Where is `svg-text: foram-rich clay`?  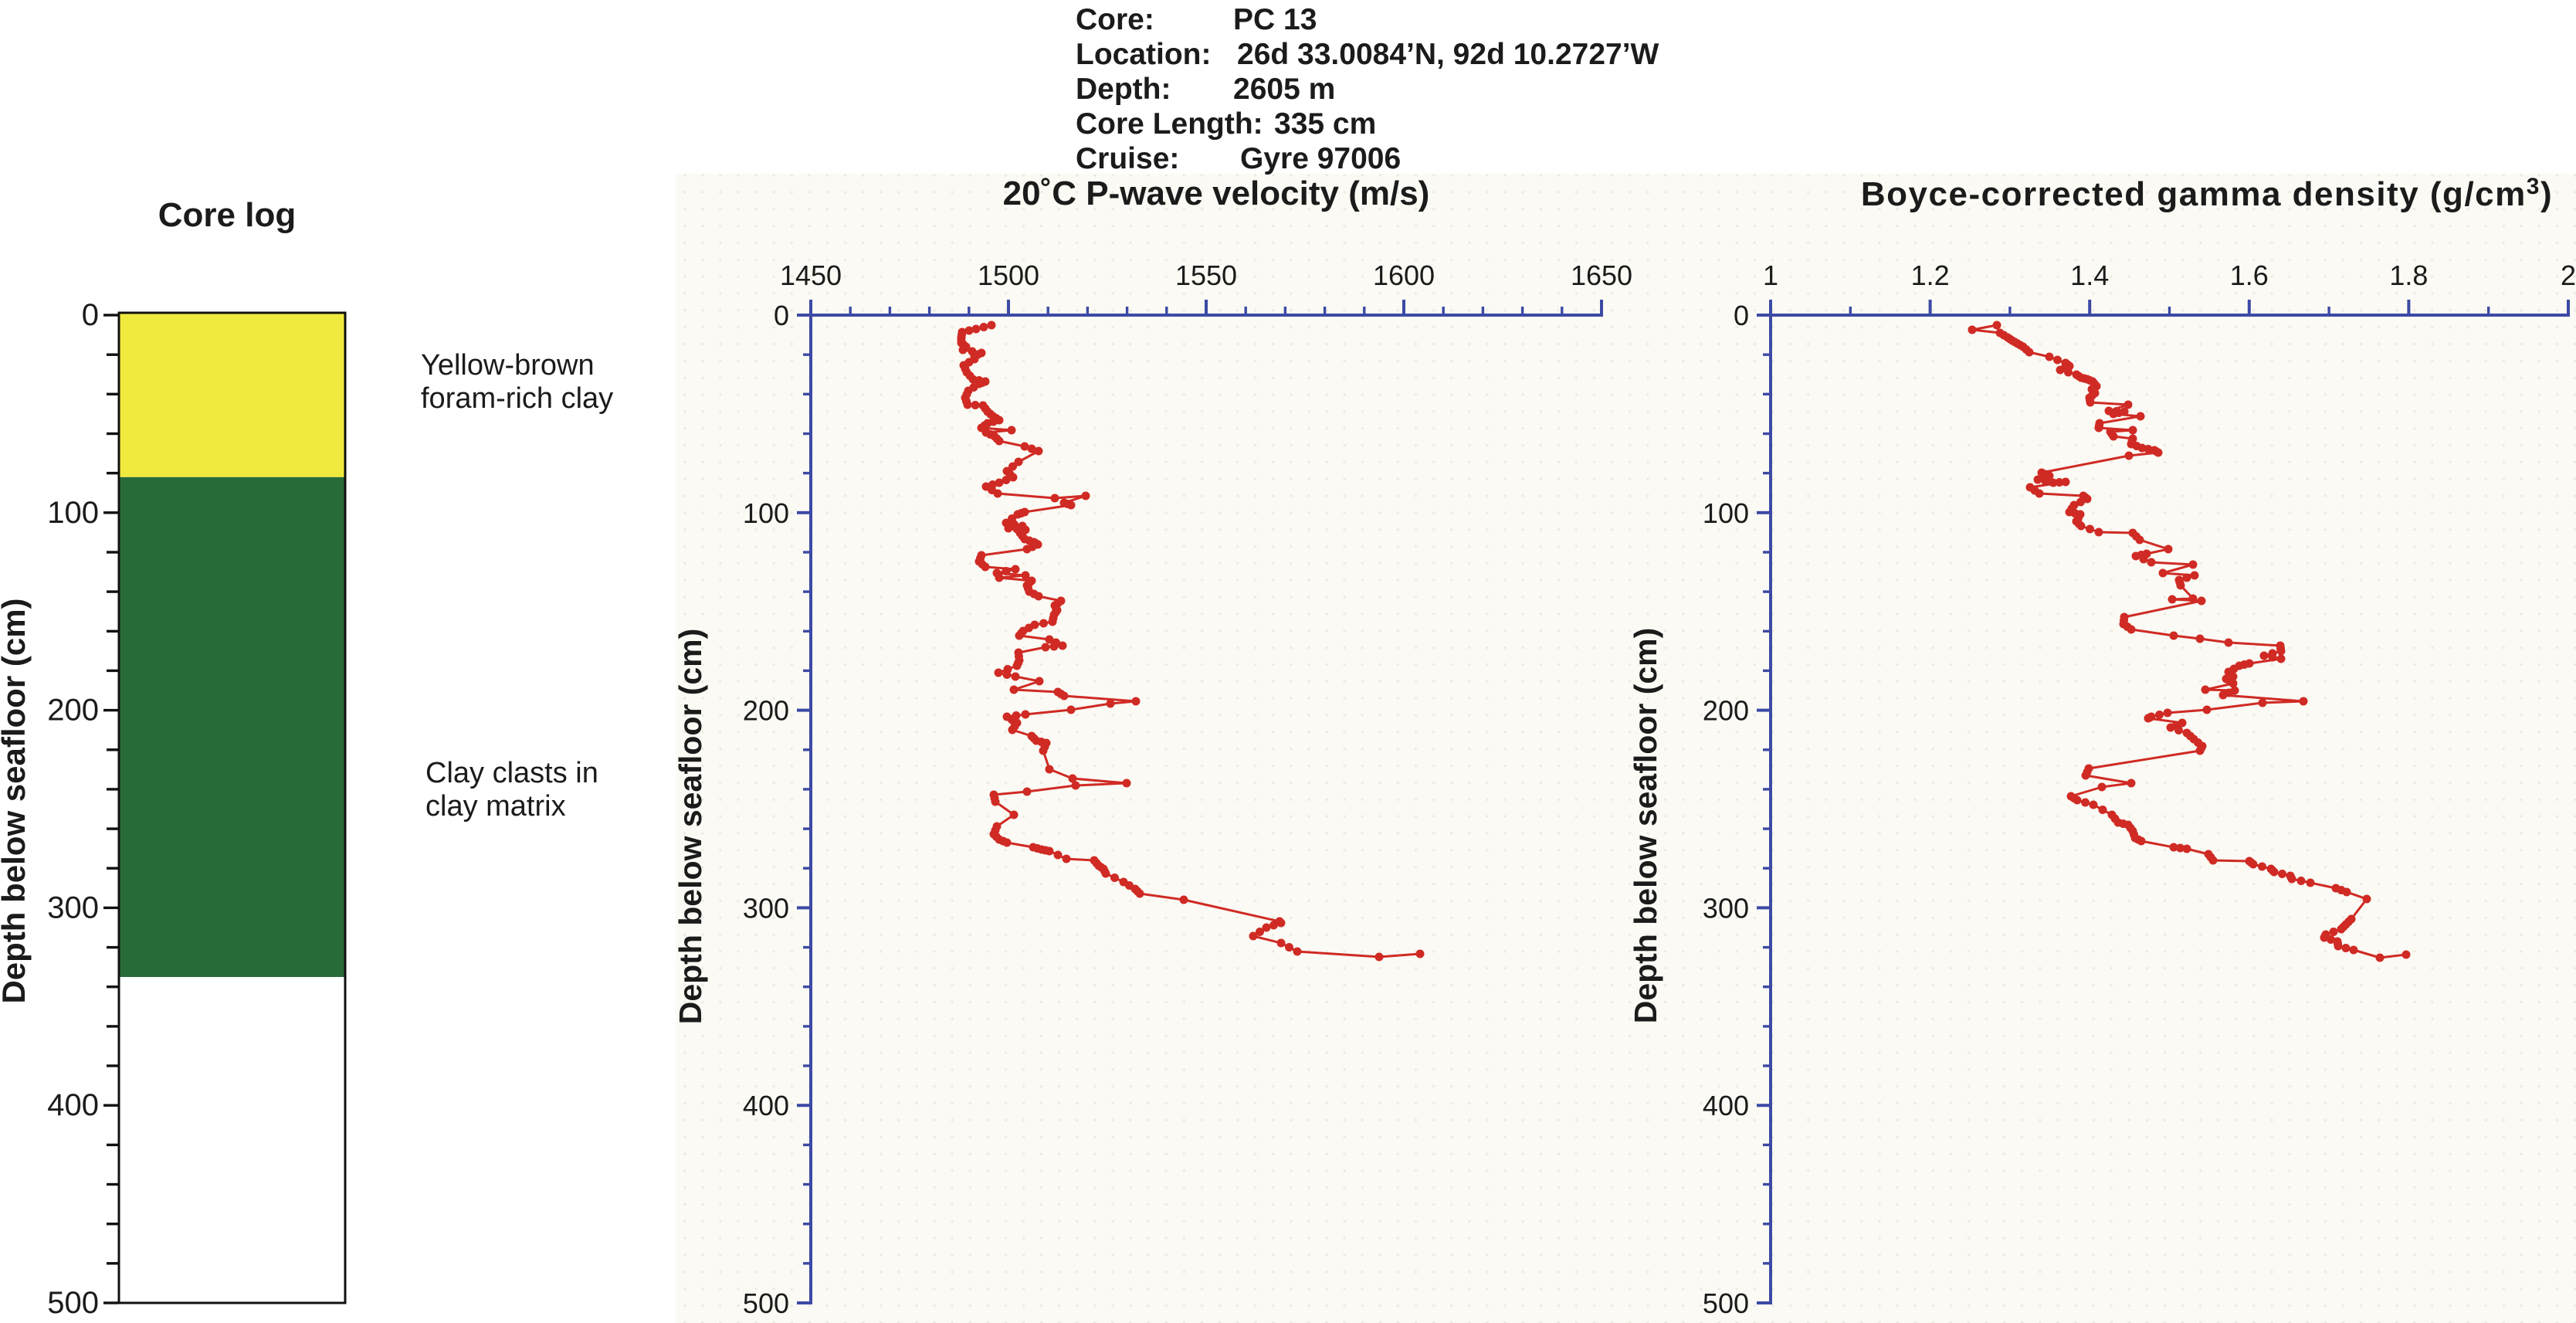
svg-text: foram-rich clay is located at coordinates (517, 398).